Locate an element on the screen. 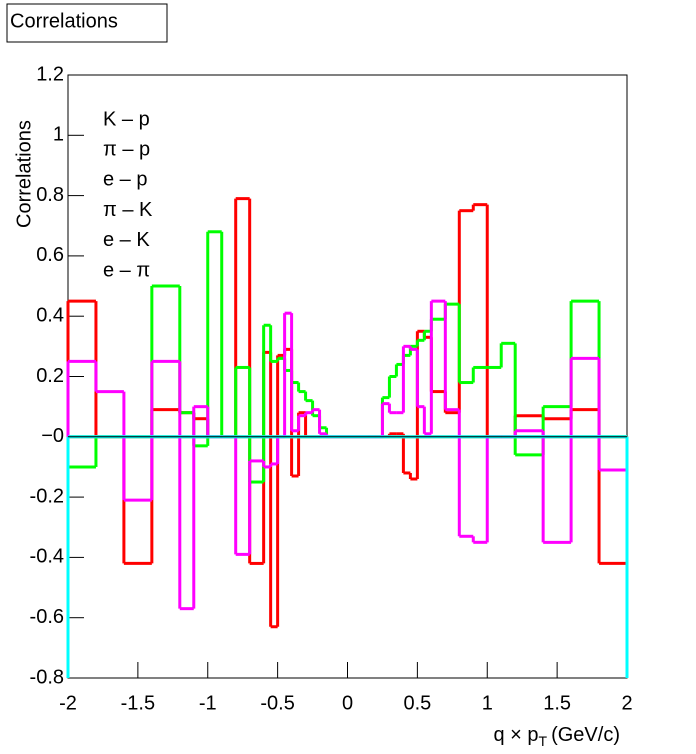  x-tick-label: 1.5 is located at coordinates (557, 703).